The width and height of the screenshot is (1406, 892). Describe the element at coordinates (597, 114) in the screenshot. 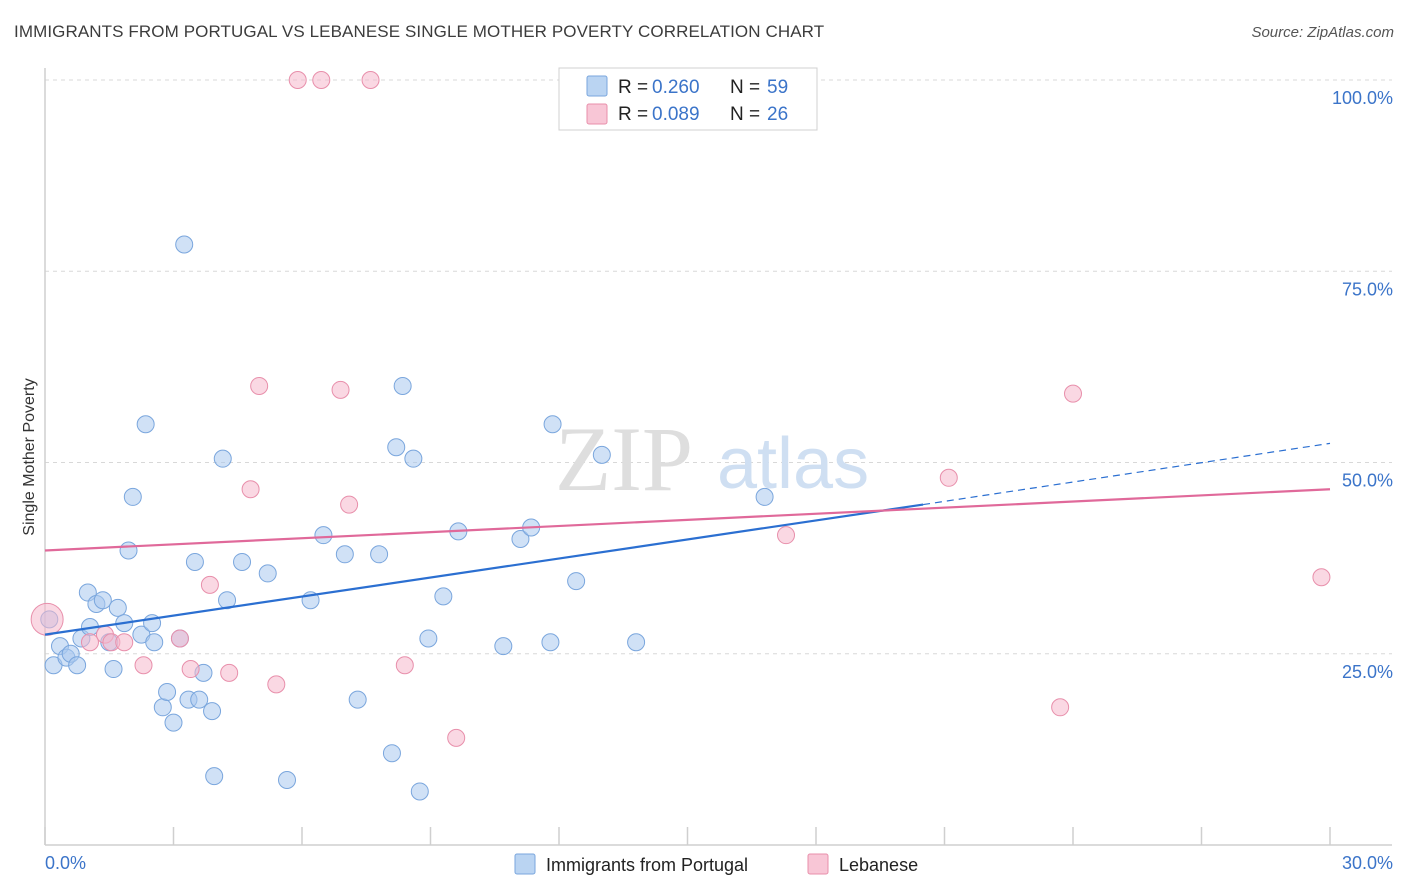

I see `legend-swatch-lebanese` at that location.